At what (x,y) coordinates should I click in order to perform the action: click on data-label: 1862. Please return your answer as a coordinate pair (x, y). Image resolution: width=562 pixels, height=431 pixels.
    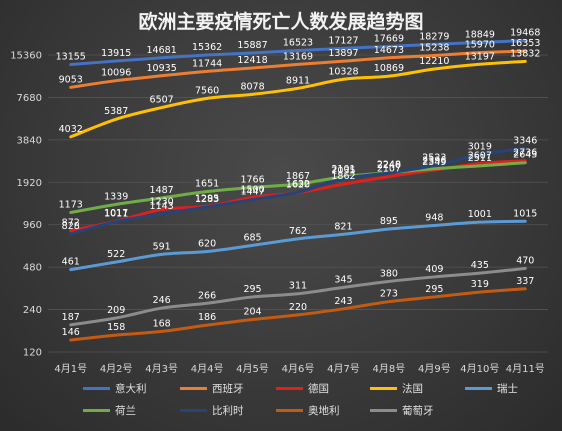
    Looking at the image, I should click on (343, 176).